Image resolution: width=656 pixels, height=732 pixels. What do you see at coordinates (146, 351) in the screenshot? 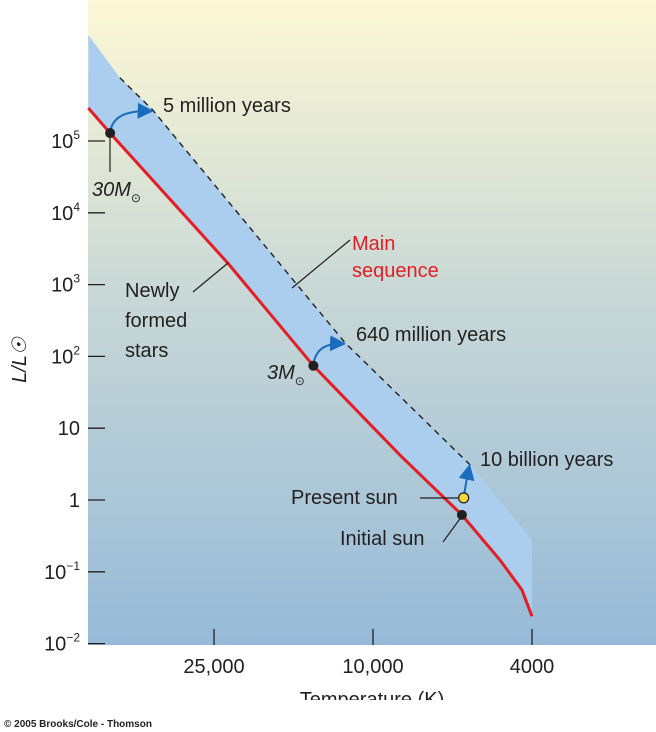
I see `label-stars: stars` at bounding box center [146, 351].